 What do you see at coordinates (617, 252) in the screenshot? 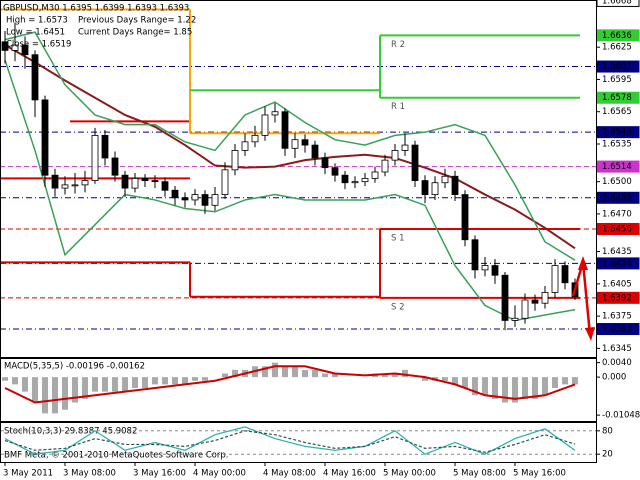
I see `y-tick-label: 1.6435` at bounding box center [617, 252].